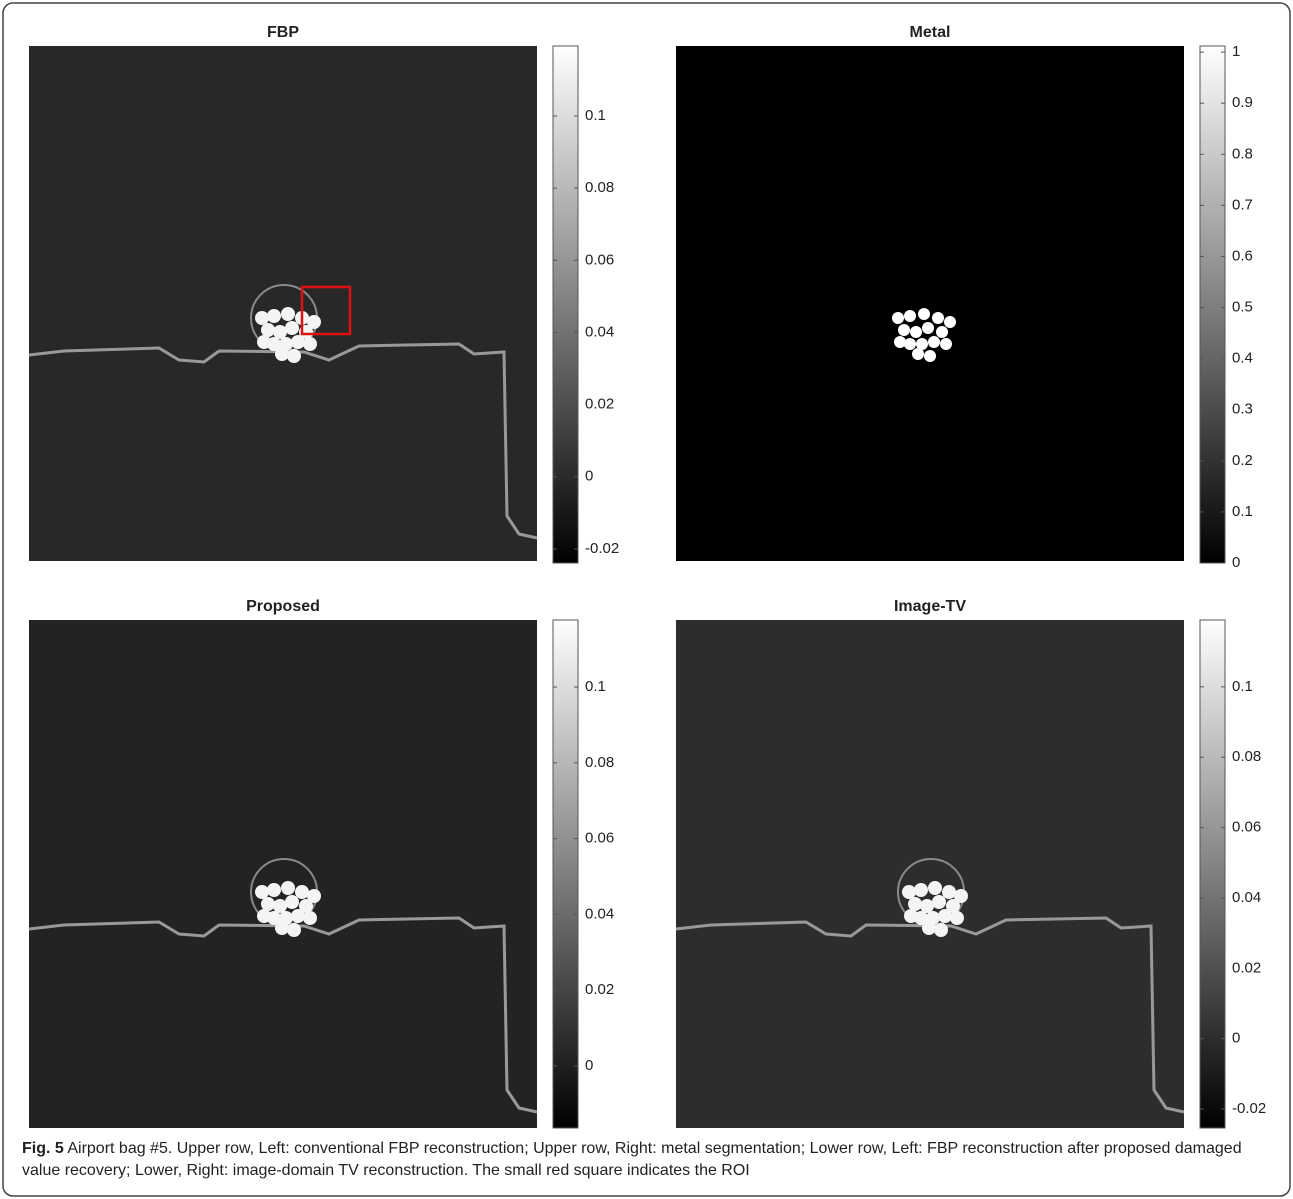 This screenshot has width=1293, height=1199. What do you see at coordinates (1242, 153) in the screenshot?
I see `colorbar-tick-label: 0.8` at bounding box center [1242, 153].